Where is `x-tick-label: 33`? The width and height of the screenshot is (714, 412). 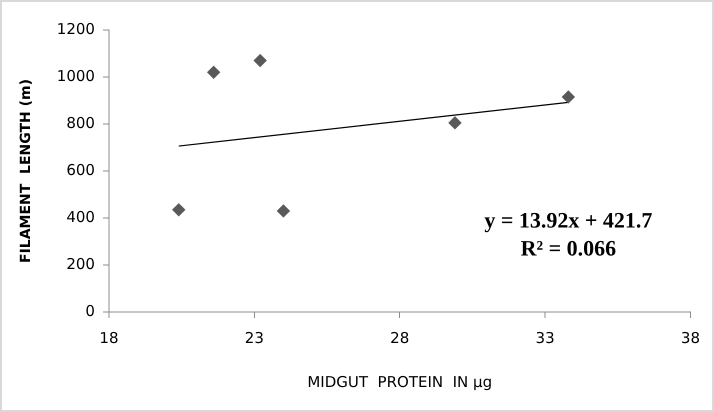 x-tick-label: 33 is located at coordinates (545, 337).